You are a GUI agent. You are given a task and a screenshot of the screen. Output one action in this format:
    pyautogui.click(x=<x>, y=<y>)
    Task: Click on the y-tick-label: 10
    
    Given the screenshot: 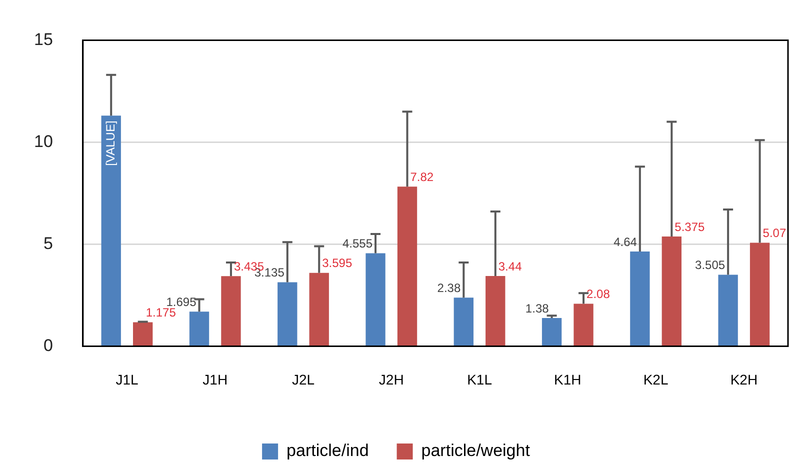 What is the action you would take?
    pyautogui.click(x=43, y=141)
    